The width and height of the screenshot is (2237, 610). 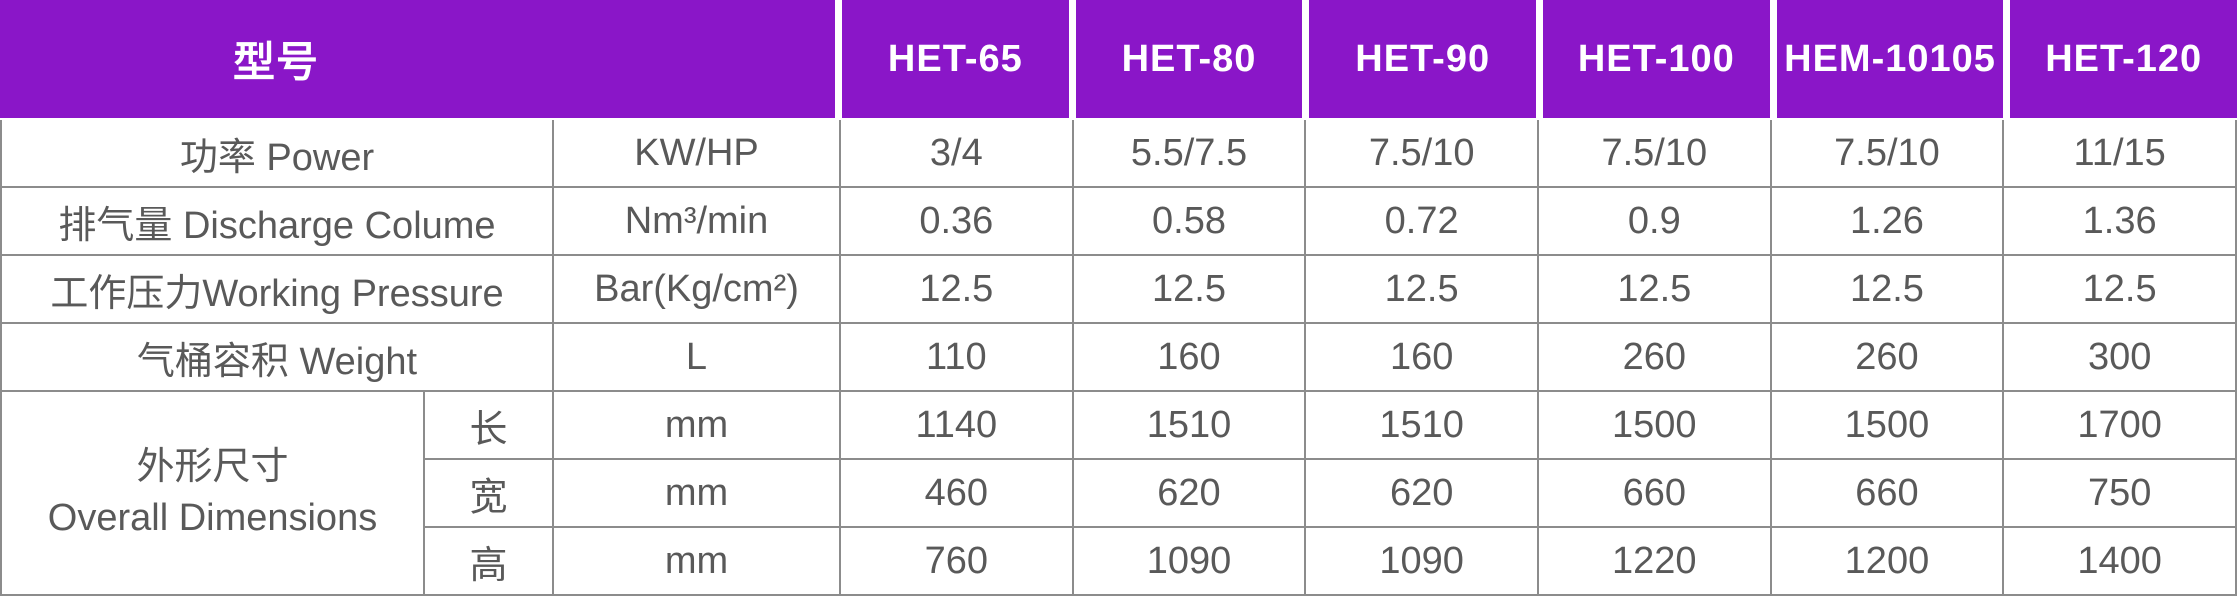 What do you see at coordinates (956, 561) in the screenshot?
I see `value-cell: 760` at bounding box center [956, 561].